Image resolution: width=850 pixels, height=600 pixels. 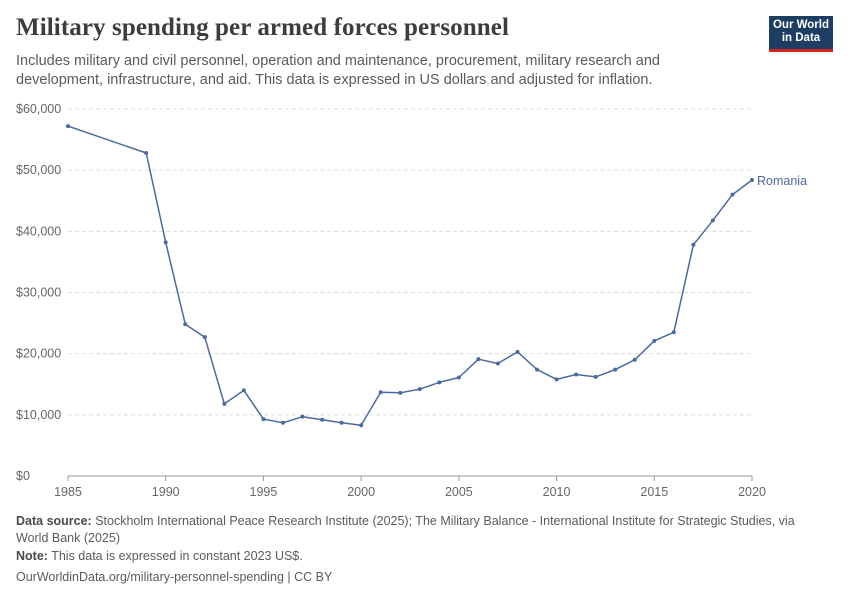 I want to click on y-tick-label: $40,000, so click(x=38, y=231).